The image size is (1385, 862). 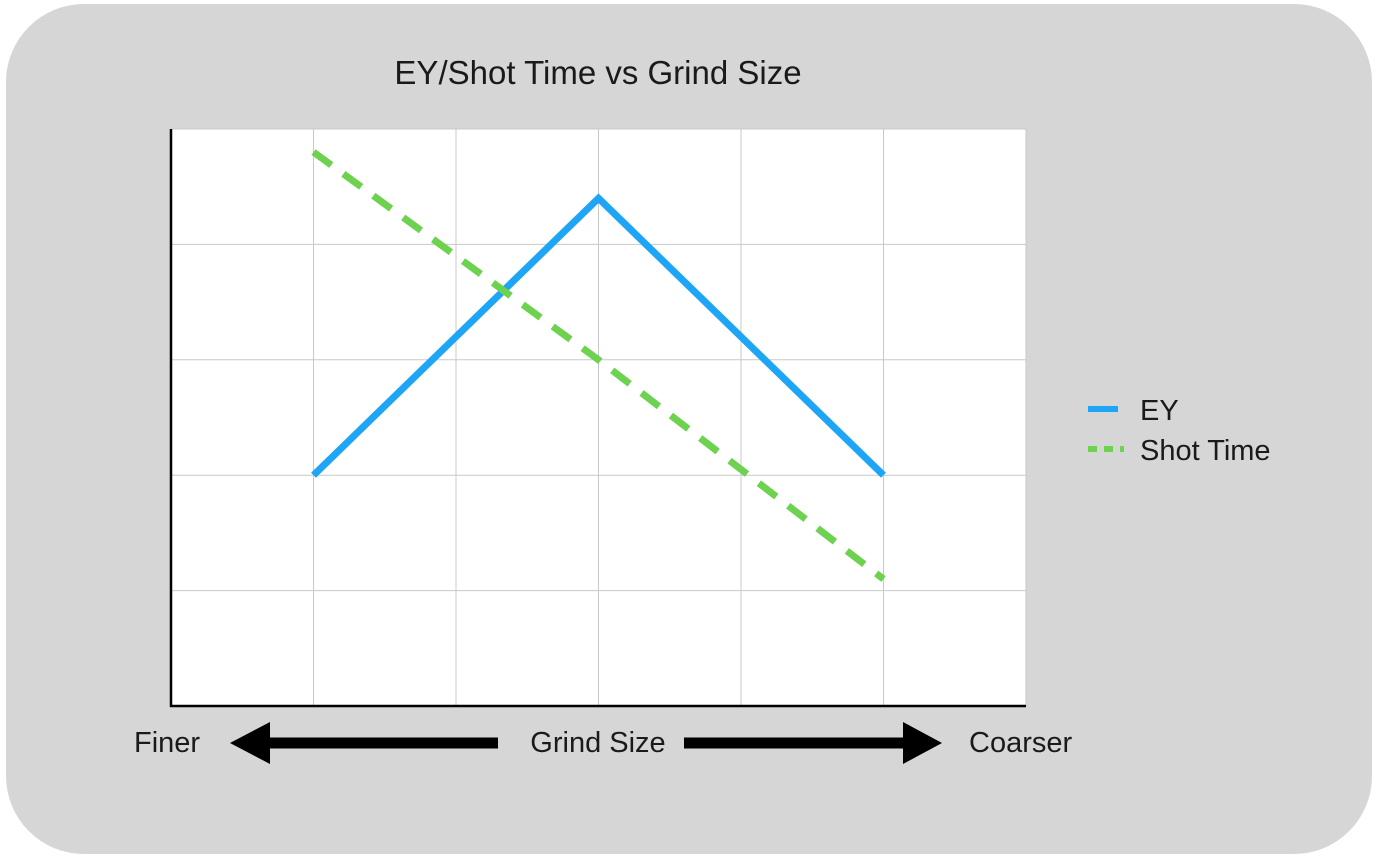 I want to click on legend-label-shot-time: Shot Time, so click(x=1205, y=451).